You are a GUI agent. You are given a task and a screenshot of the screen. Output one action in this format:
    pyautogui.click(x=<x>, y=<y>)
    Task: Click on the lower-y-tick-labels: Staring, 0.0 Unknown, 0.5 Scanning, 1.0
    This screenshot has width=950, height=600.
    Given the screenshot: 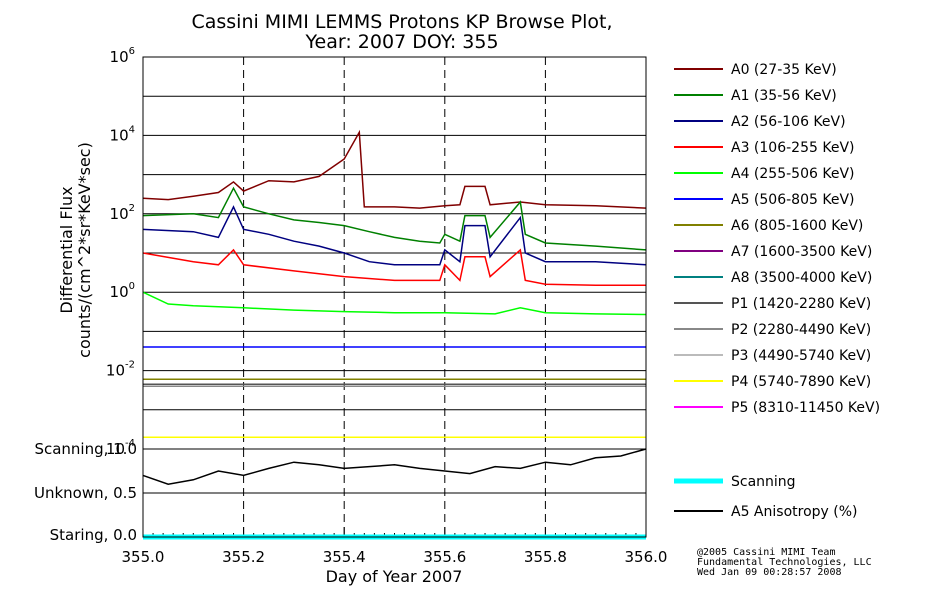 What is the action you would take?
    pyautogui.click(x=85, y=492)
    